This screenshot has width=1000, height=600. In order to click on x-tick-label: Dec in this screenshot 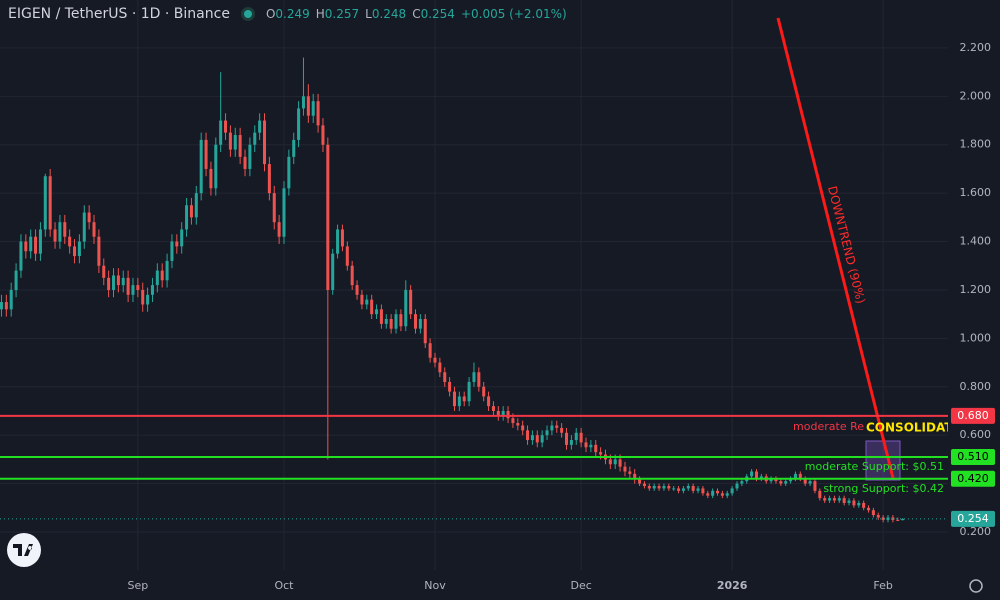, I will do `click(580, 585)`.